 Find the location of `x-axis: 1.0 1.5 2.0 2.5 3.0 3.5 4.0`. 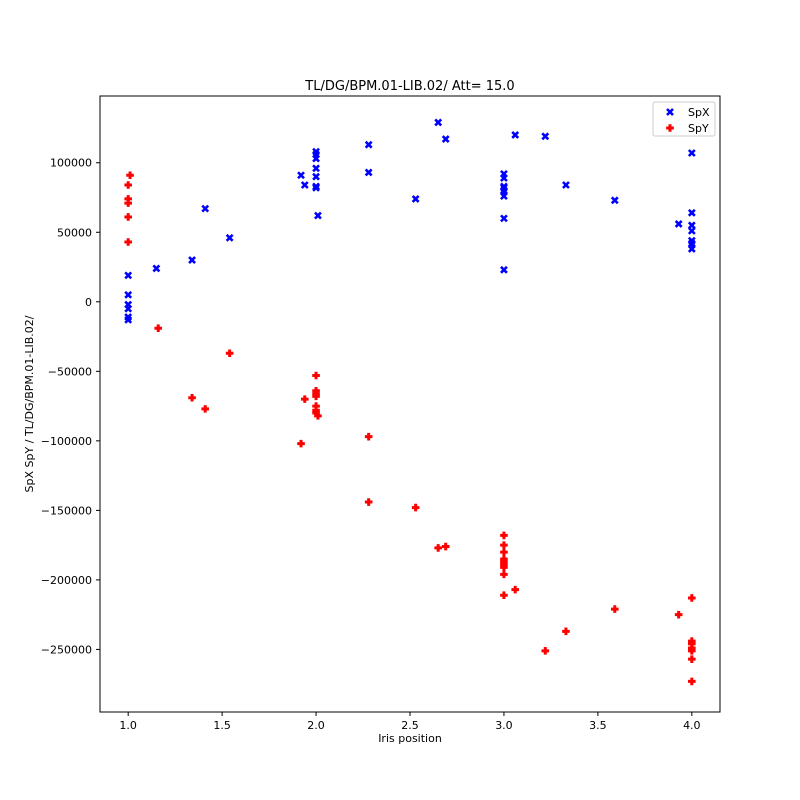

x-axis: 1.0 1.5 2.0 2.5 3.0 3.5 4.0 is located at coordinates (410, 722).